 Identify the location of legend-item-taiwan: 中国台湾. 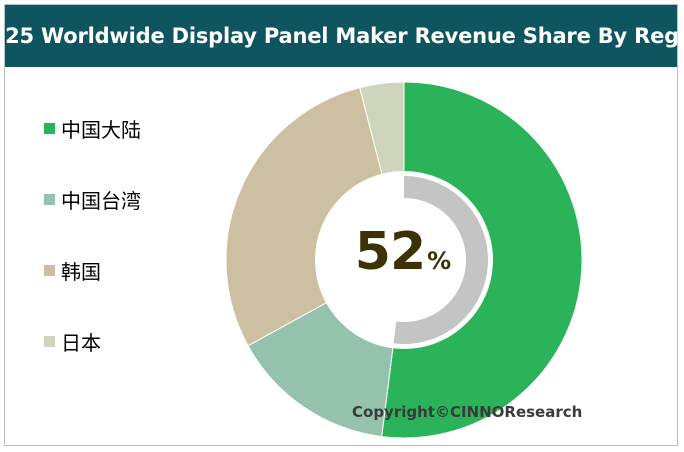
(92, 199).